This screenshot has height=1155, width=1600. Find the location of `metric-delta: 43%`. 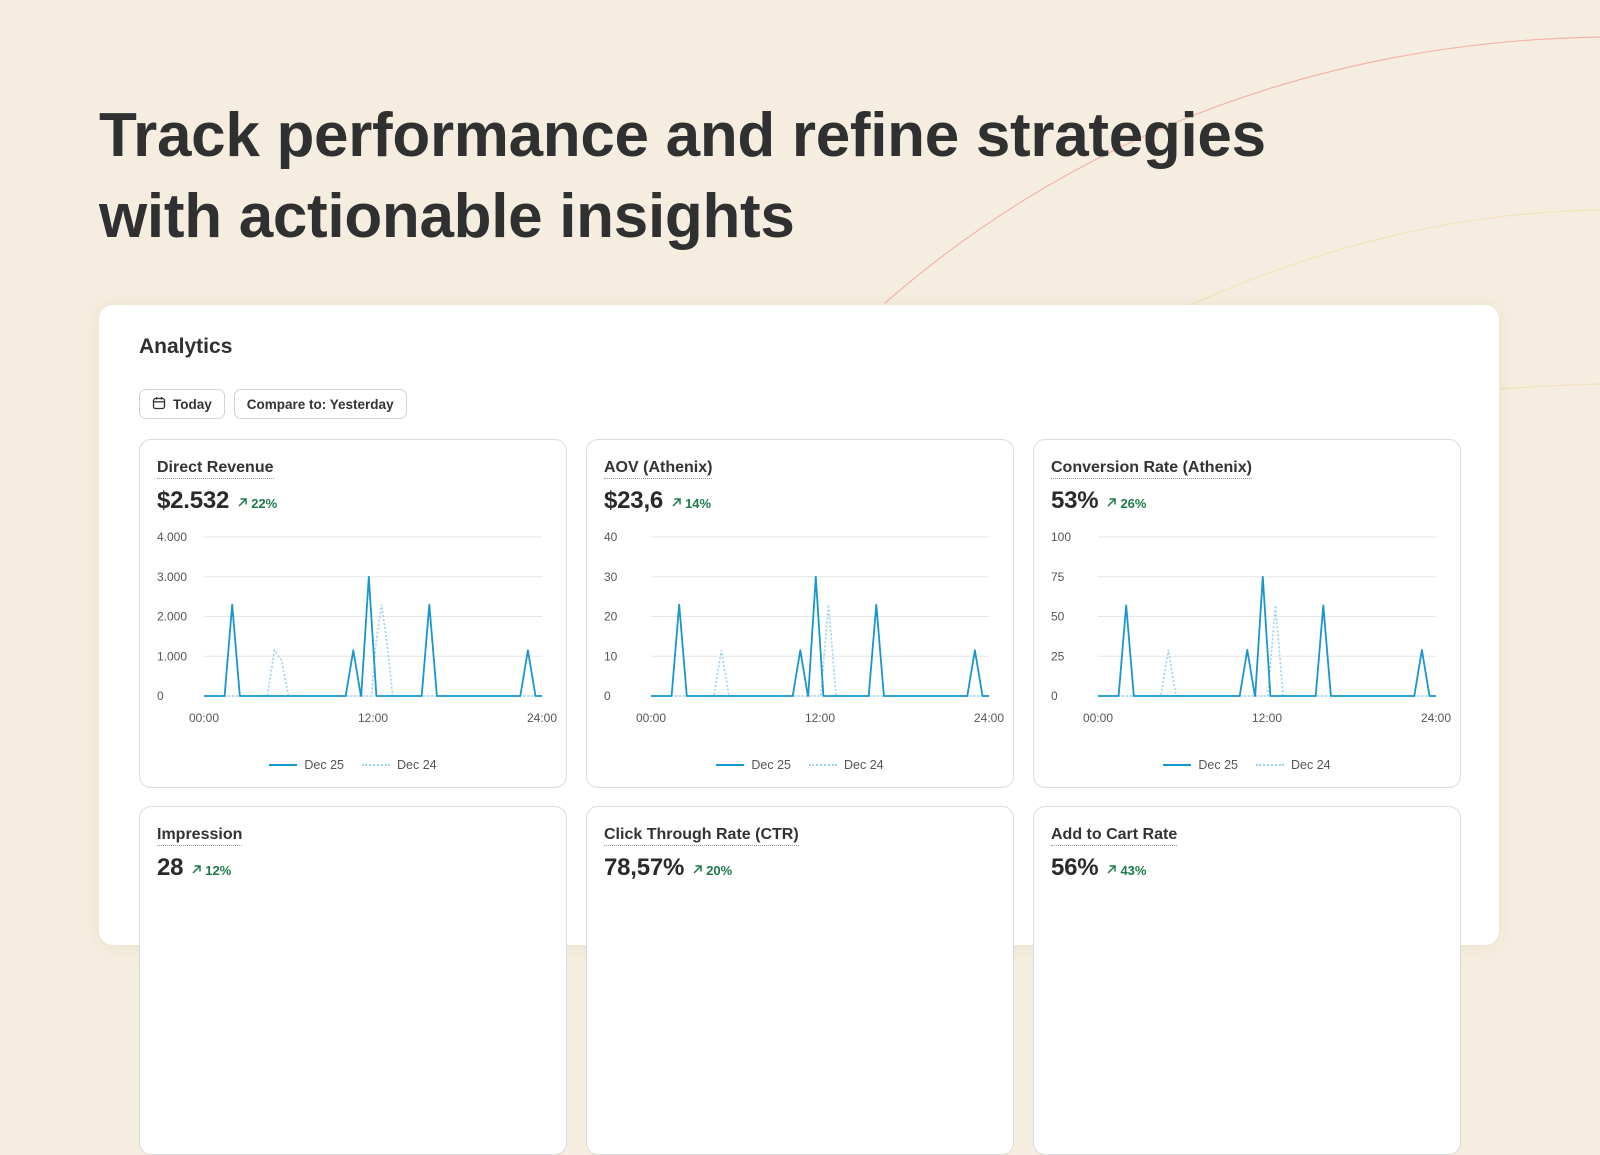

metric-delta: 43% is located at coordinates (1126, 870).